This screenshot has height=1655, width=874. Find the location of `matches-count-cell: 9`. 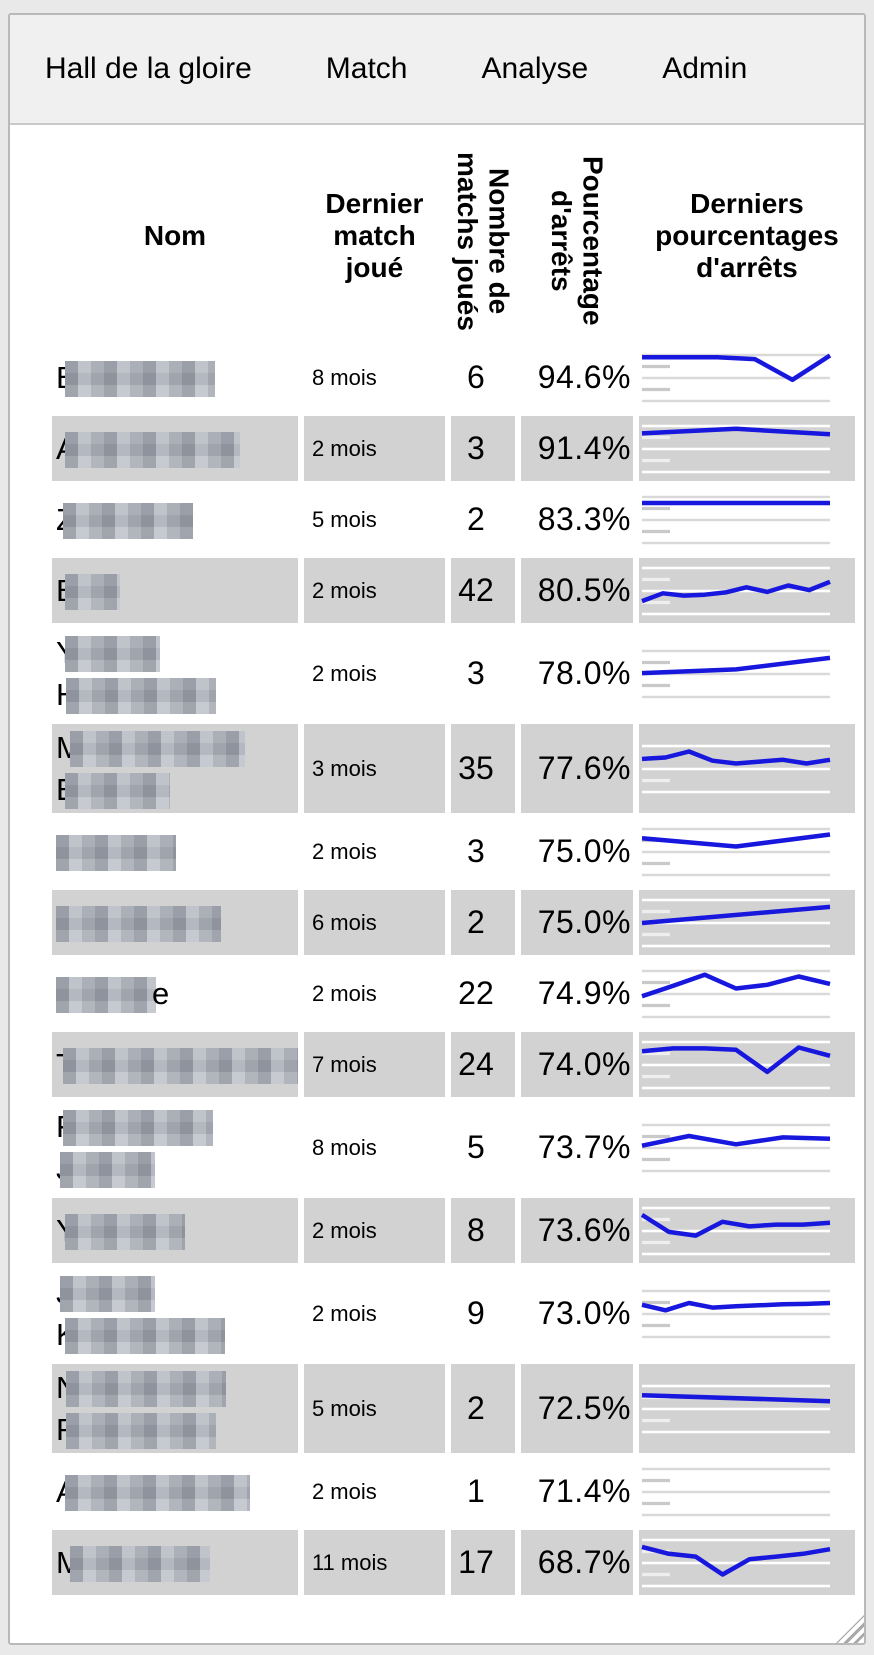

matches-count-cell: 9 is located at coordinates (483, 1313).